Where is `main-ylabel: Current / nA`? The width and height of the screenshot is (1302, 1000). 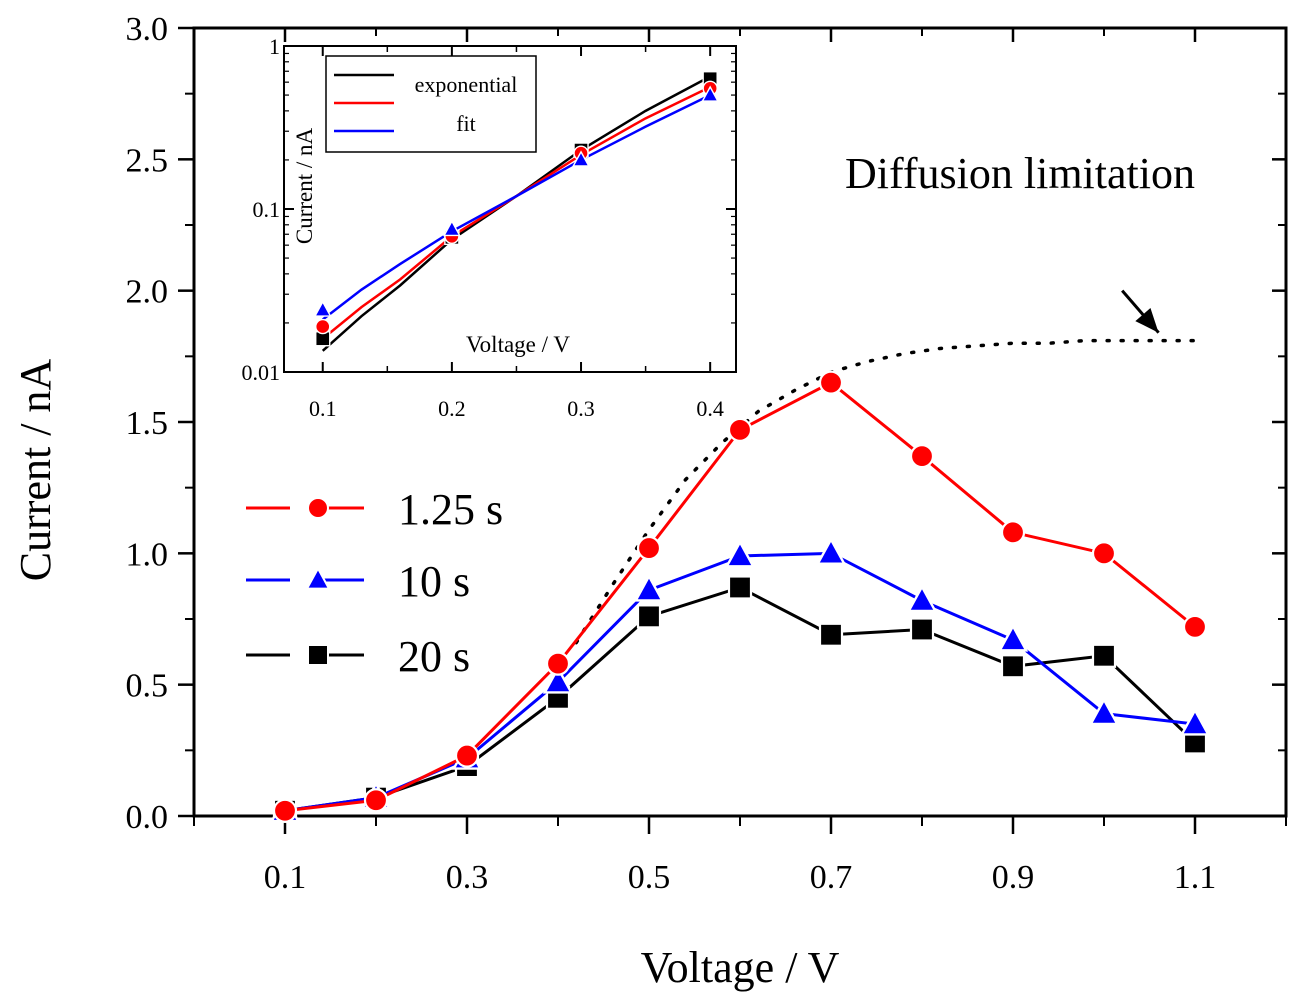 main-ylabel: Current / nA is located at coordinates (35, 470).